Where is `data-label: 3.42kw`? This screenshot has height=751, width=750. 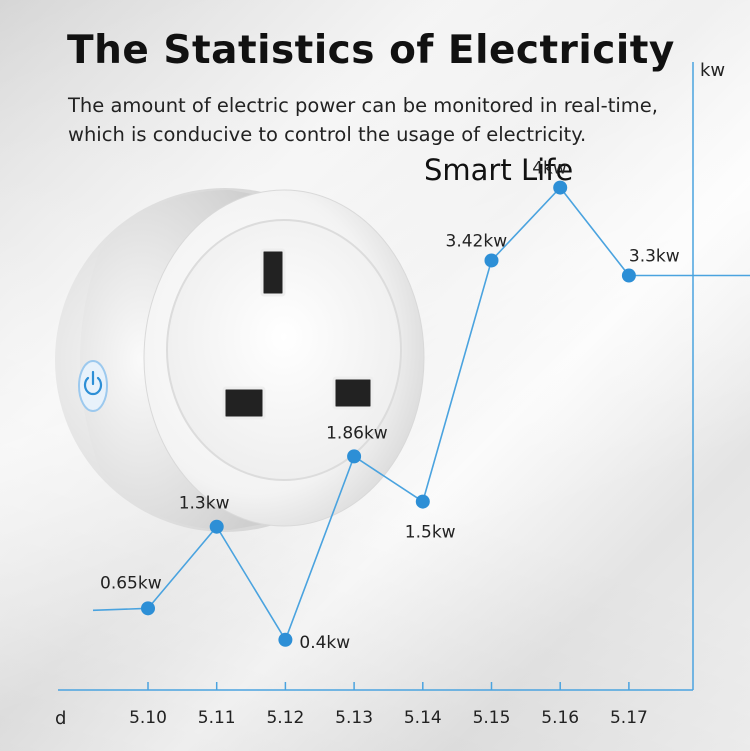
data-label: 3.42kw is located at coordinates (477, 241).